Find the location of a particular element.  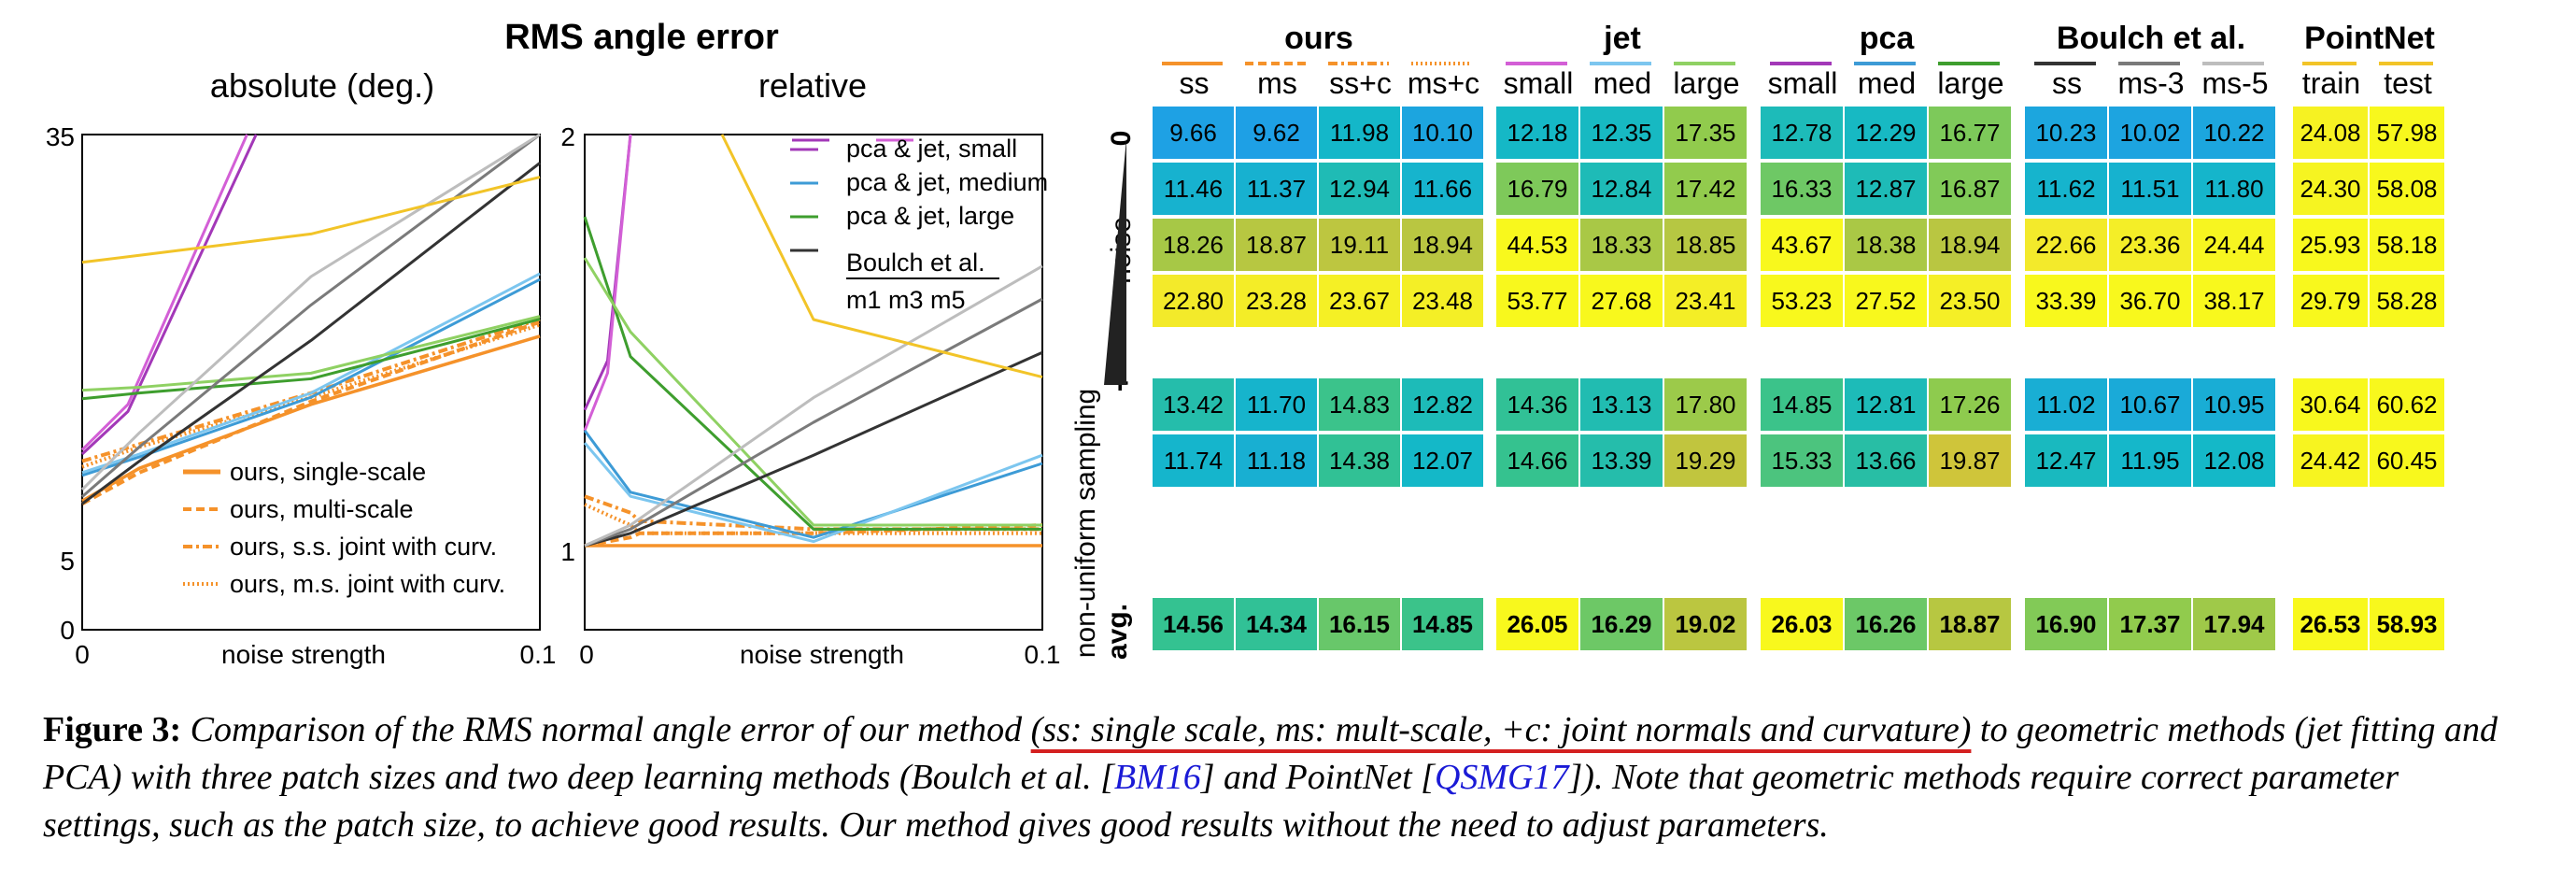

heatmap-cell-value-0-10: 10.23 is located at coordinates (2065, 133).